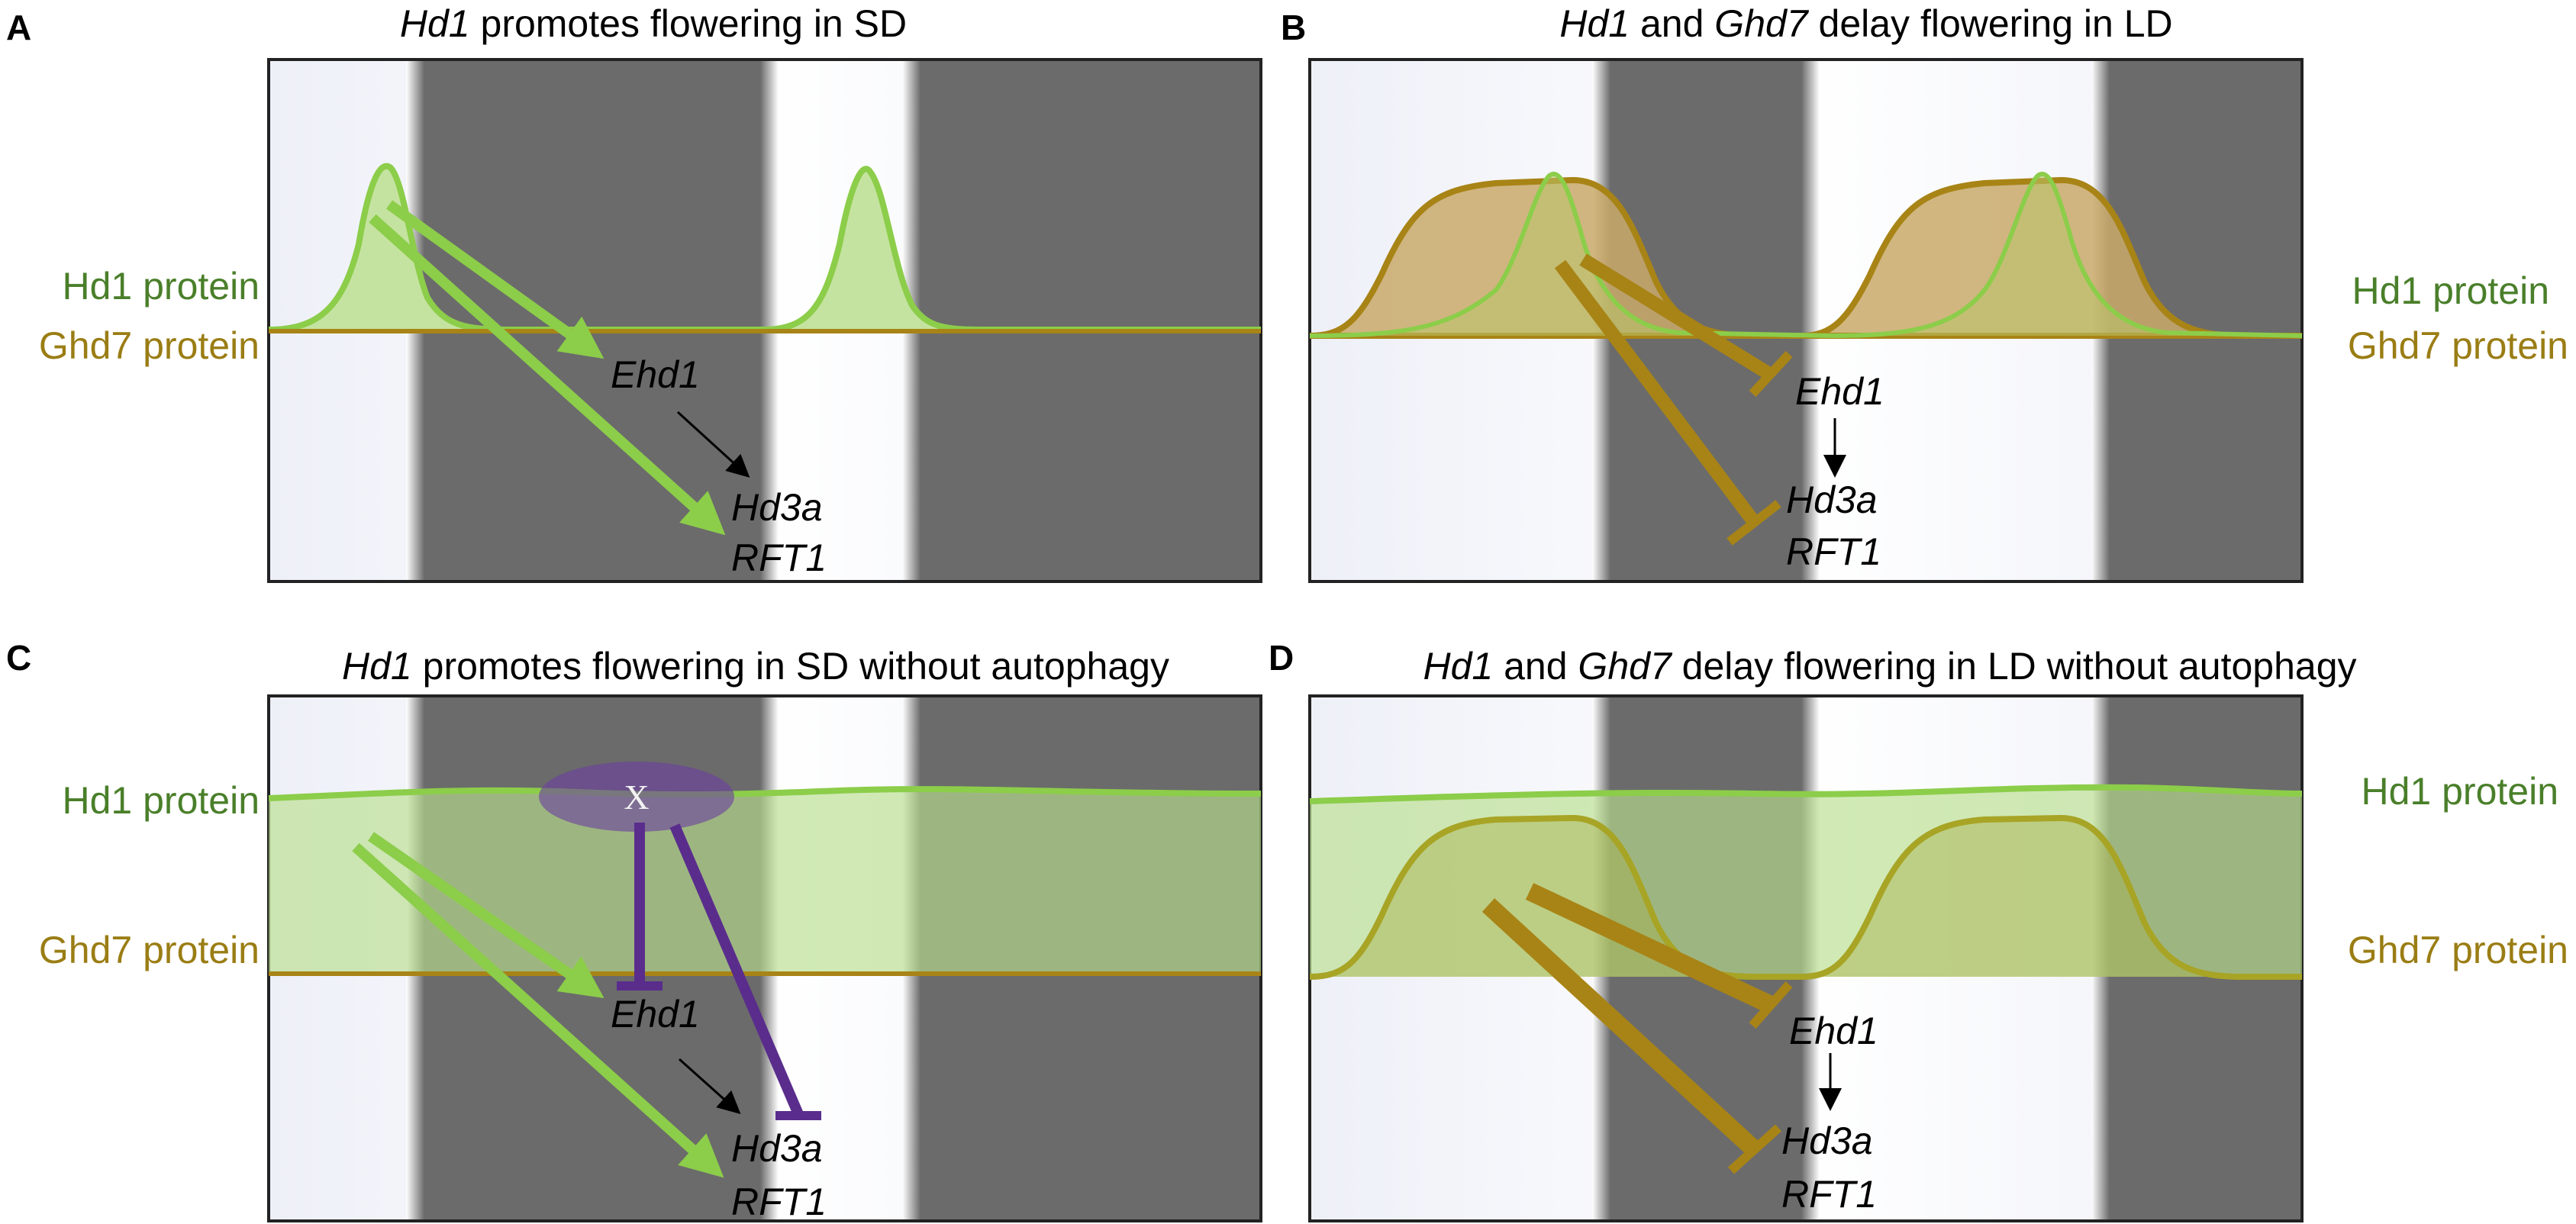 The height and width of the screenshot is (1224, 2576). What do you see at coordinates (1650, 948) in the screenshot?
I see `ghd7-represses-ehd1-bar-d` at bounding box center [1650, 948].